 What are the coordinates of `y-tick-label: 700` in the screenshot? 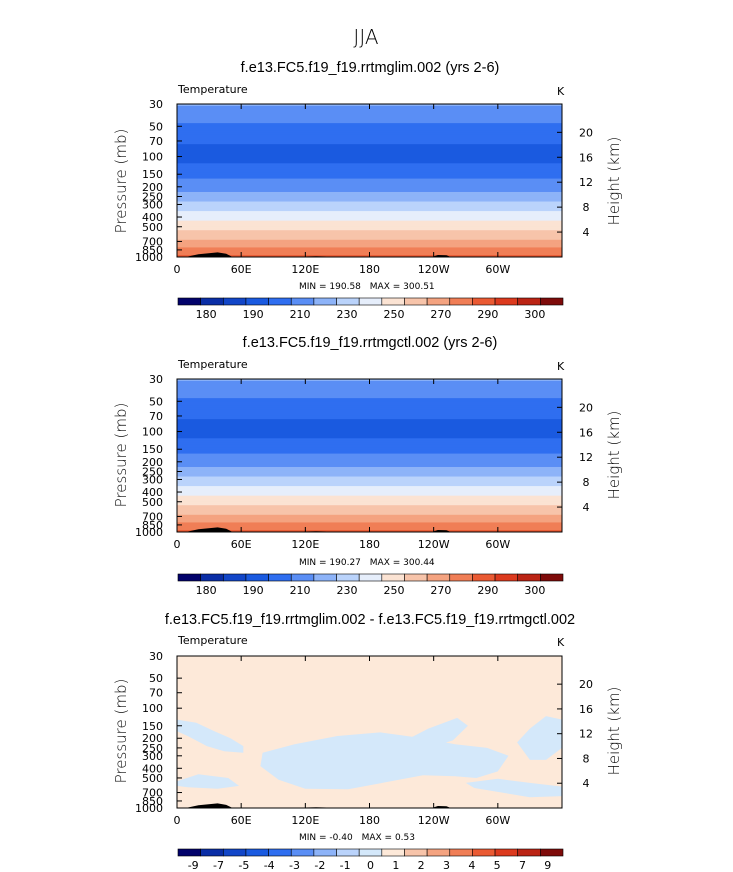 It's located at (152, 516).